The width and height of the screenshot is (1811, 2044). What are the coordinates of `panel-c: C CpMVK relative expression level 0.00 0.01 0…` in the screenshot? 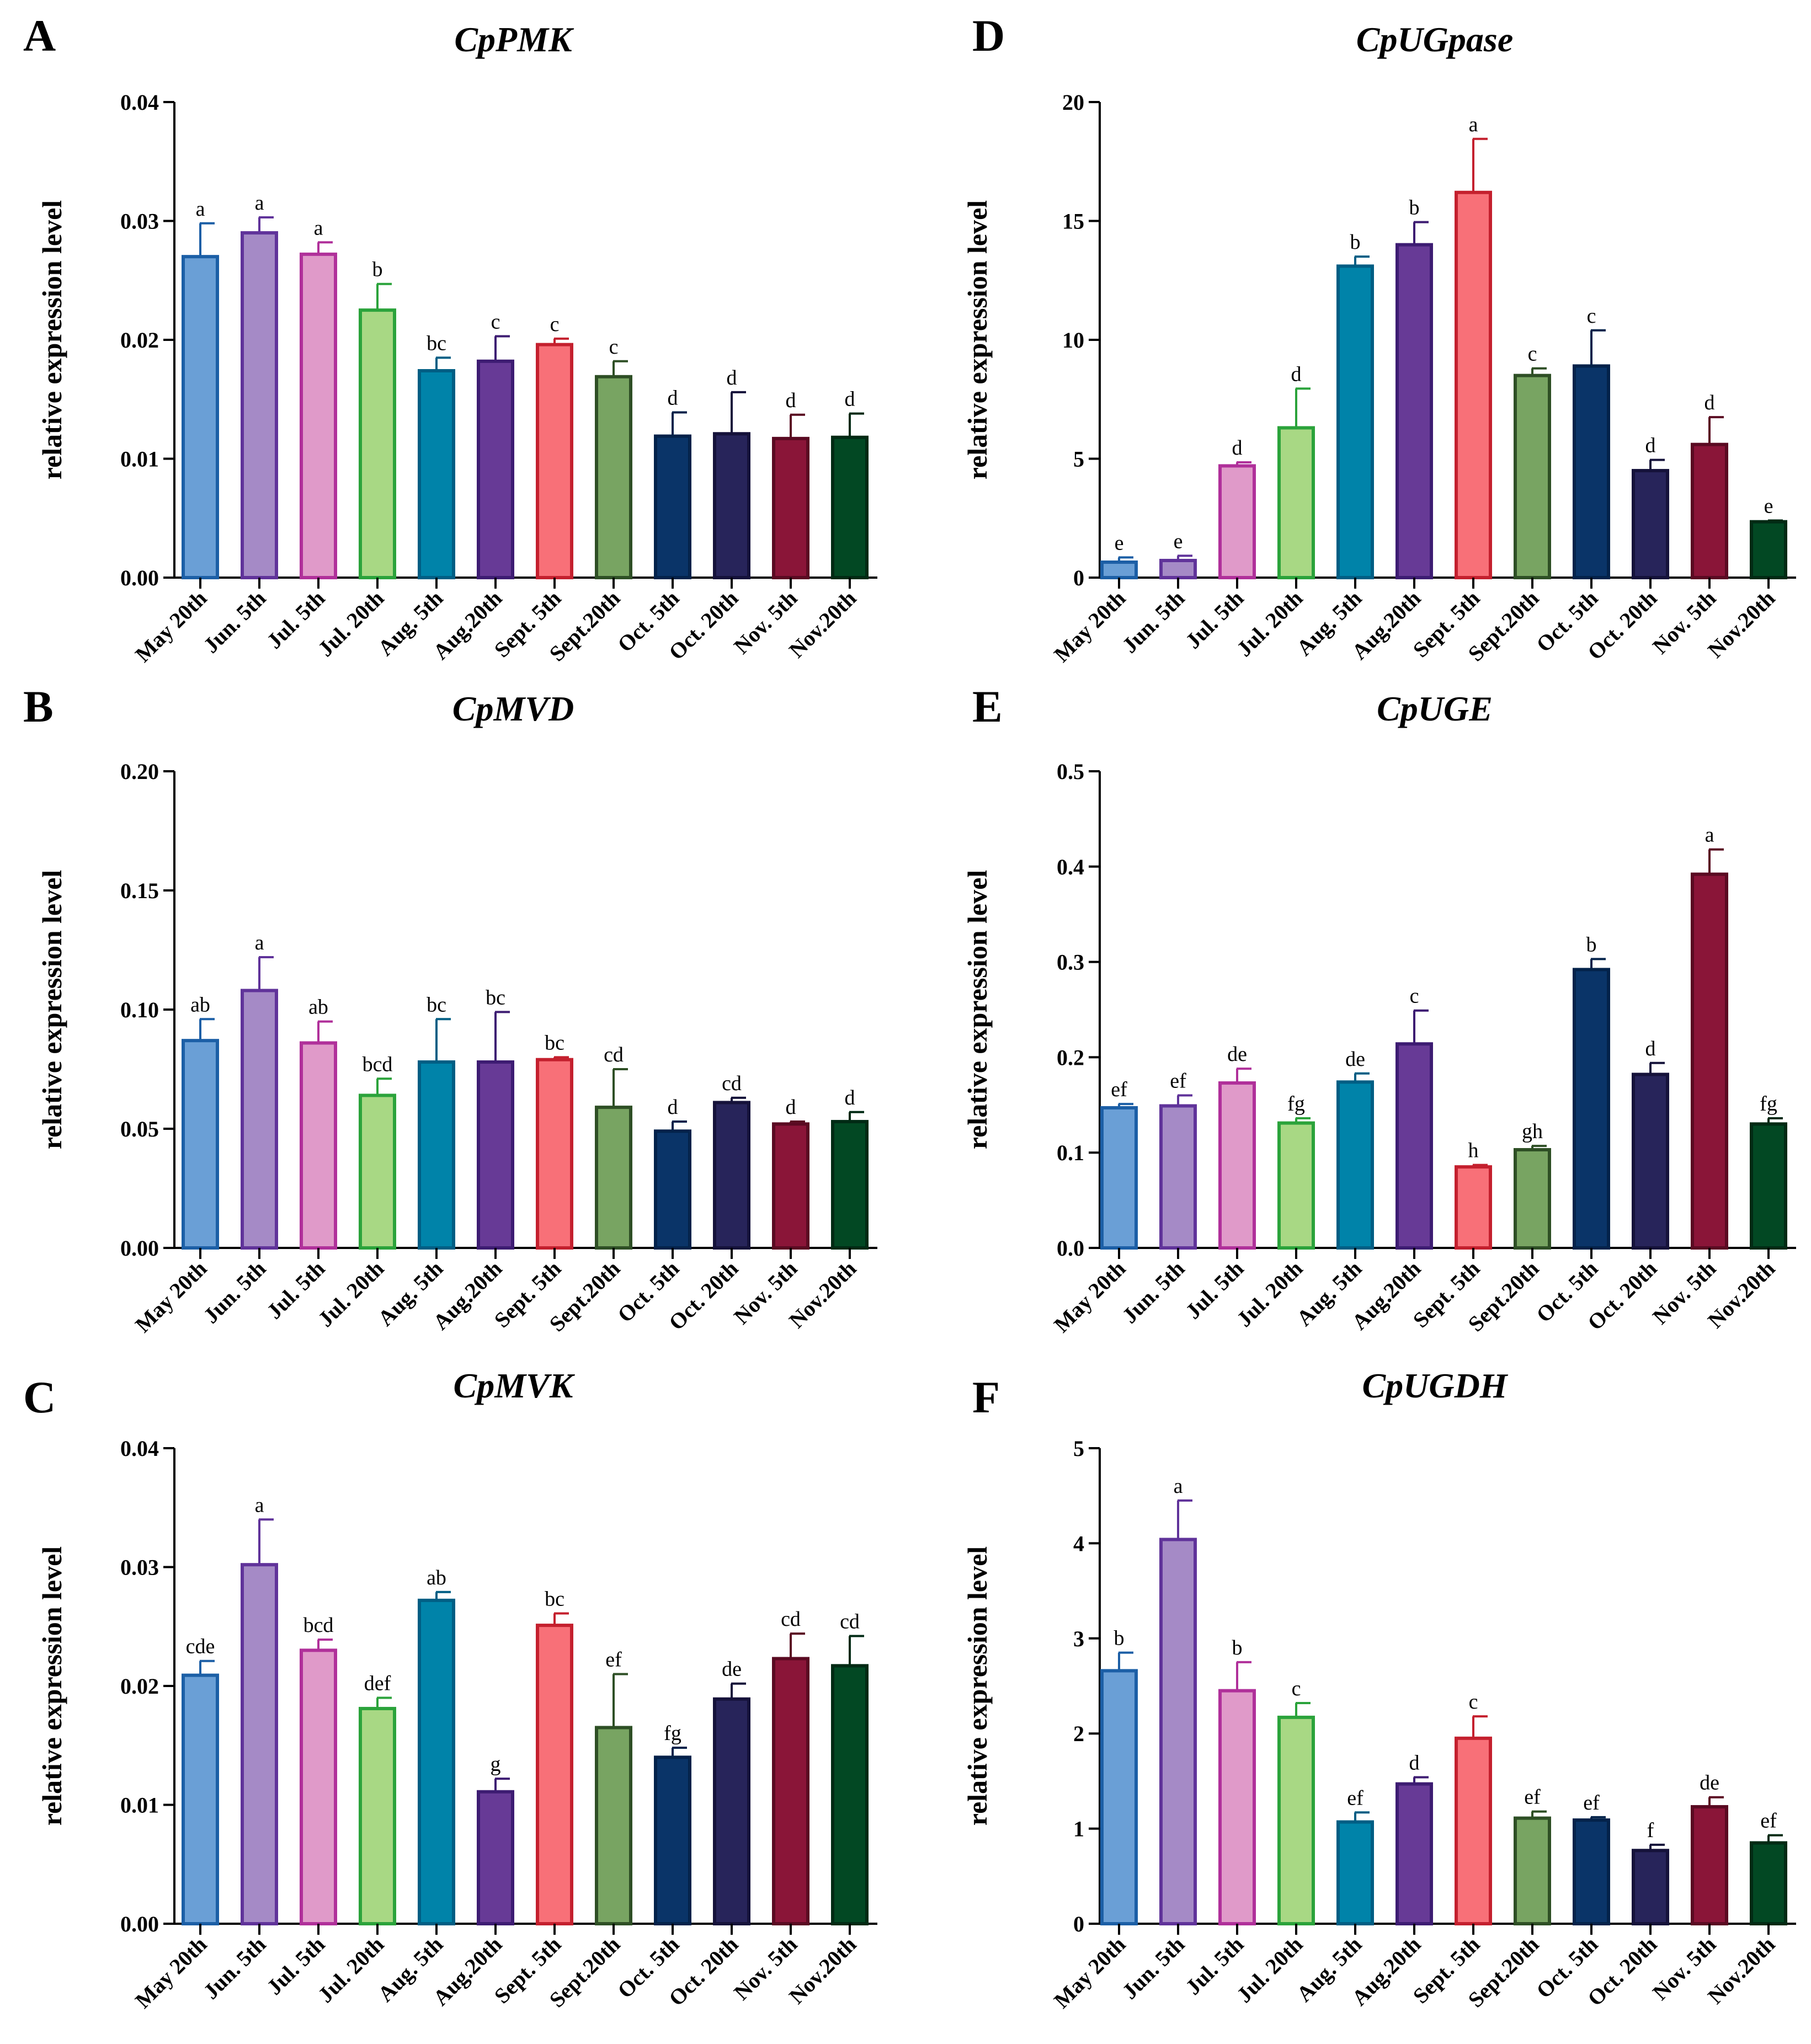 It's located at (450, 1690).